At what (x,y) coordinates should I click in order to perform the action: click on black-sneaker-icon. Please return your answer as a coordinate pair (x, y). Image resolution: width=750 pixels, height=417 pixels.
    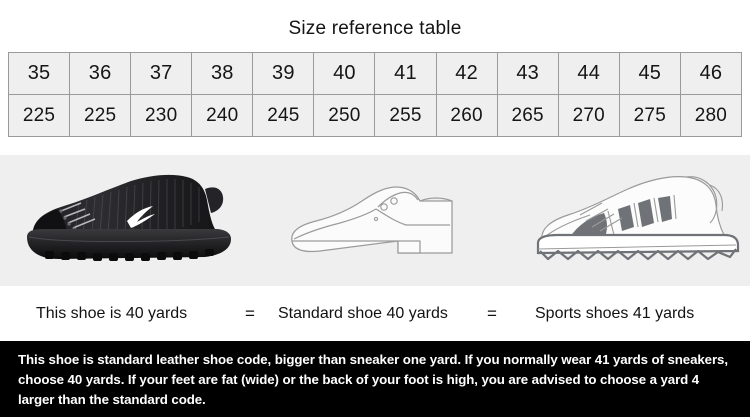
    Looking at the image, I should click on (129, 217).